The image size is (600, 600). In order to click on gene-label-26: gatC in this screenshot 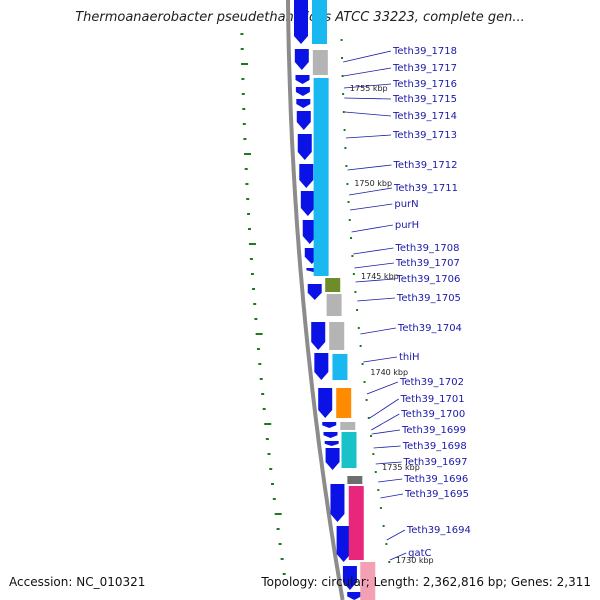, I will do `click(419, 553)`.